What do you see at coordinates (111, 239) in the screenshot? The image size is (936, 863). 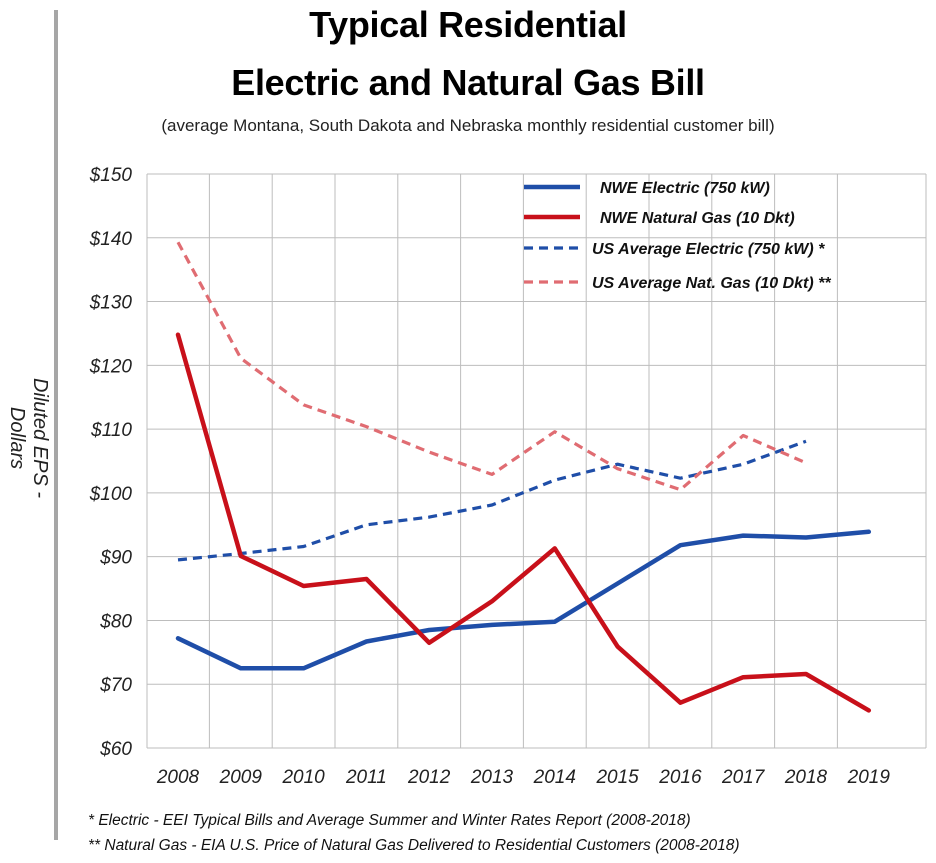 I see `y-tick-label: $140` at bounding box center [111, 239].